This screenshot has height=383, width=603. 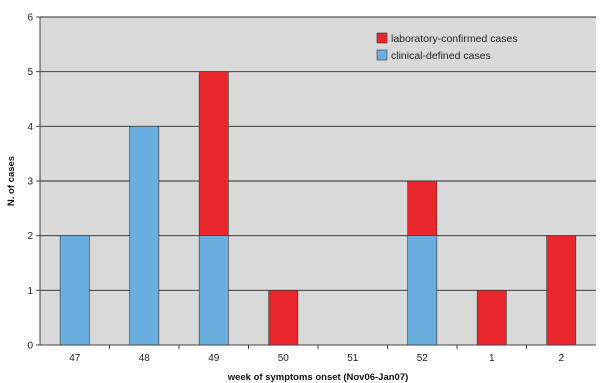 I want to click on y-axis-title: N. of cases, so click(x=11, y=181).